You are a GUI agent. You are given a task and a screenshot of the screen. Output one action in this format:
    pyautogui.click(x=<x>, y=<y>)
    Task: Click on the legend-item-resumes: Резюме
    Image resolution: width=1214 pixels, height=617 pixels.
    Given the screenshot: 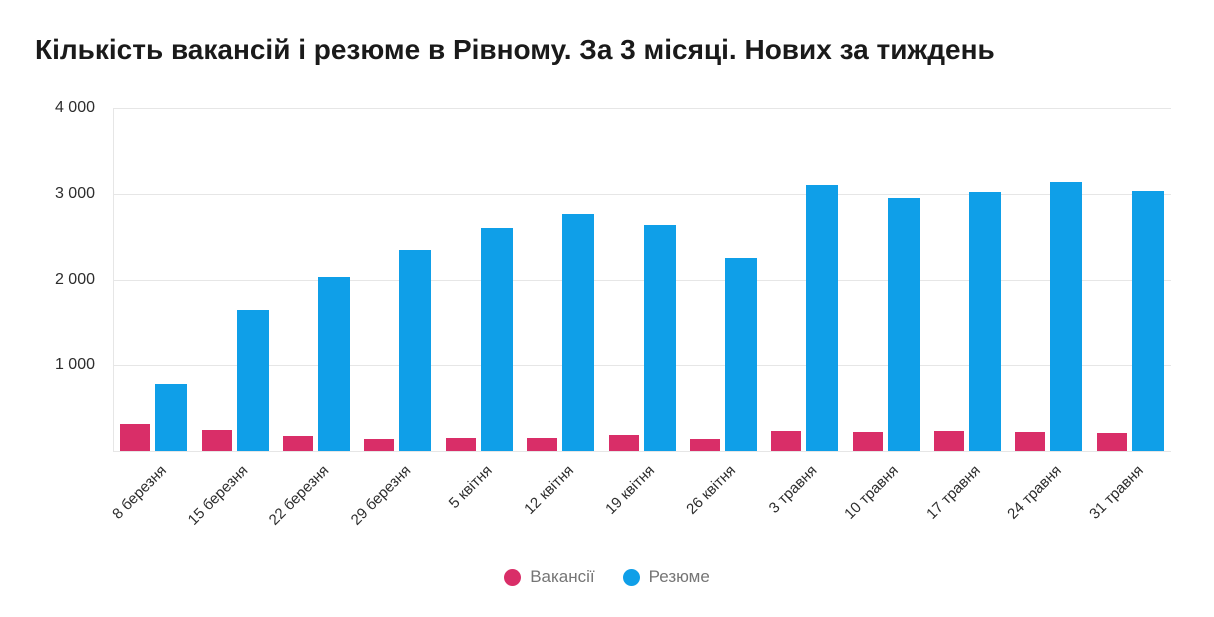 What is the action you would take?
    pyautogui.click(x=666, y=577)
    